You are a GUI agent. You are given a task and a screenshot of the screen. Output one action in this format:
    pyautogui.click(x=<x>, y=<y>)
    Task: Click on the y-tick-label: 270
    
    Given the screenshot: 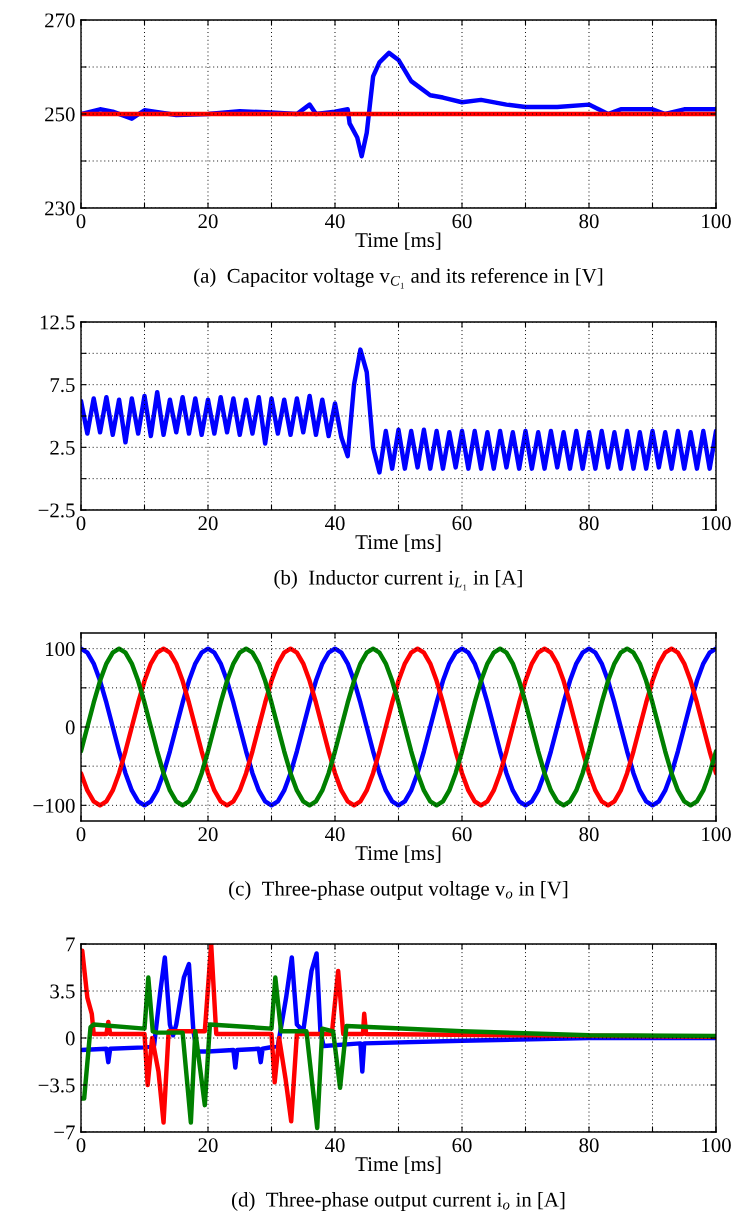 What is the action you would take?
    pyautogui.click(x=60, y=20)
    